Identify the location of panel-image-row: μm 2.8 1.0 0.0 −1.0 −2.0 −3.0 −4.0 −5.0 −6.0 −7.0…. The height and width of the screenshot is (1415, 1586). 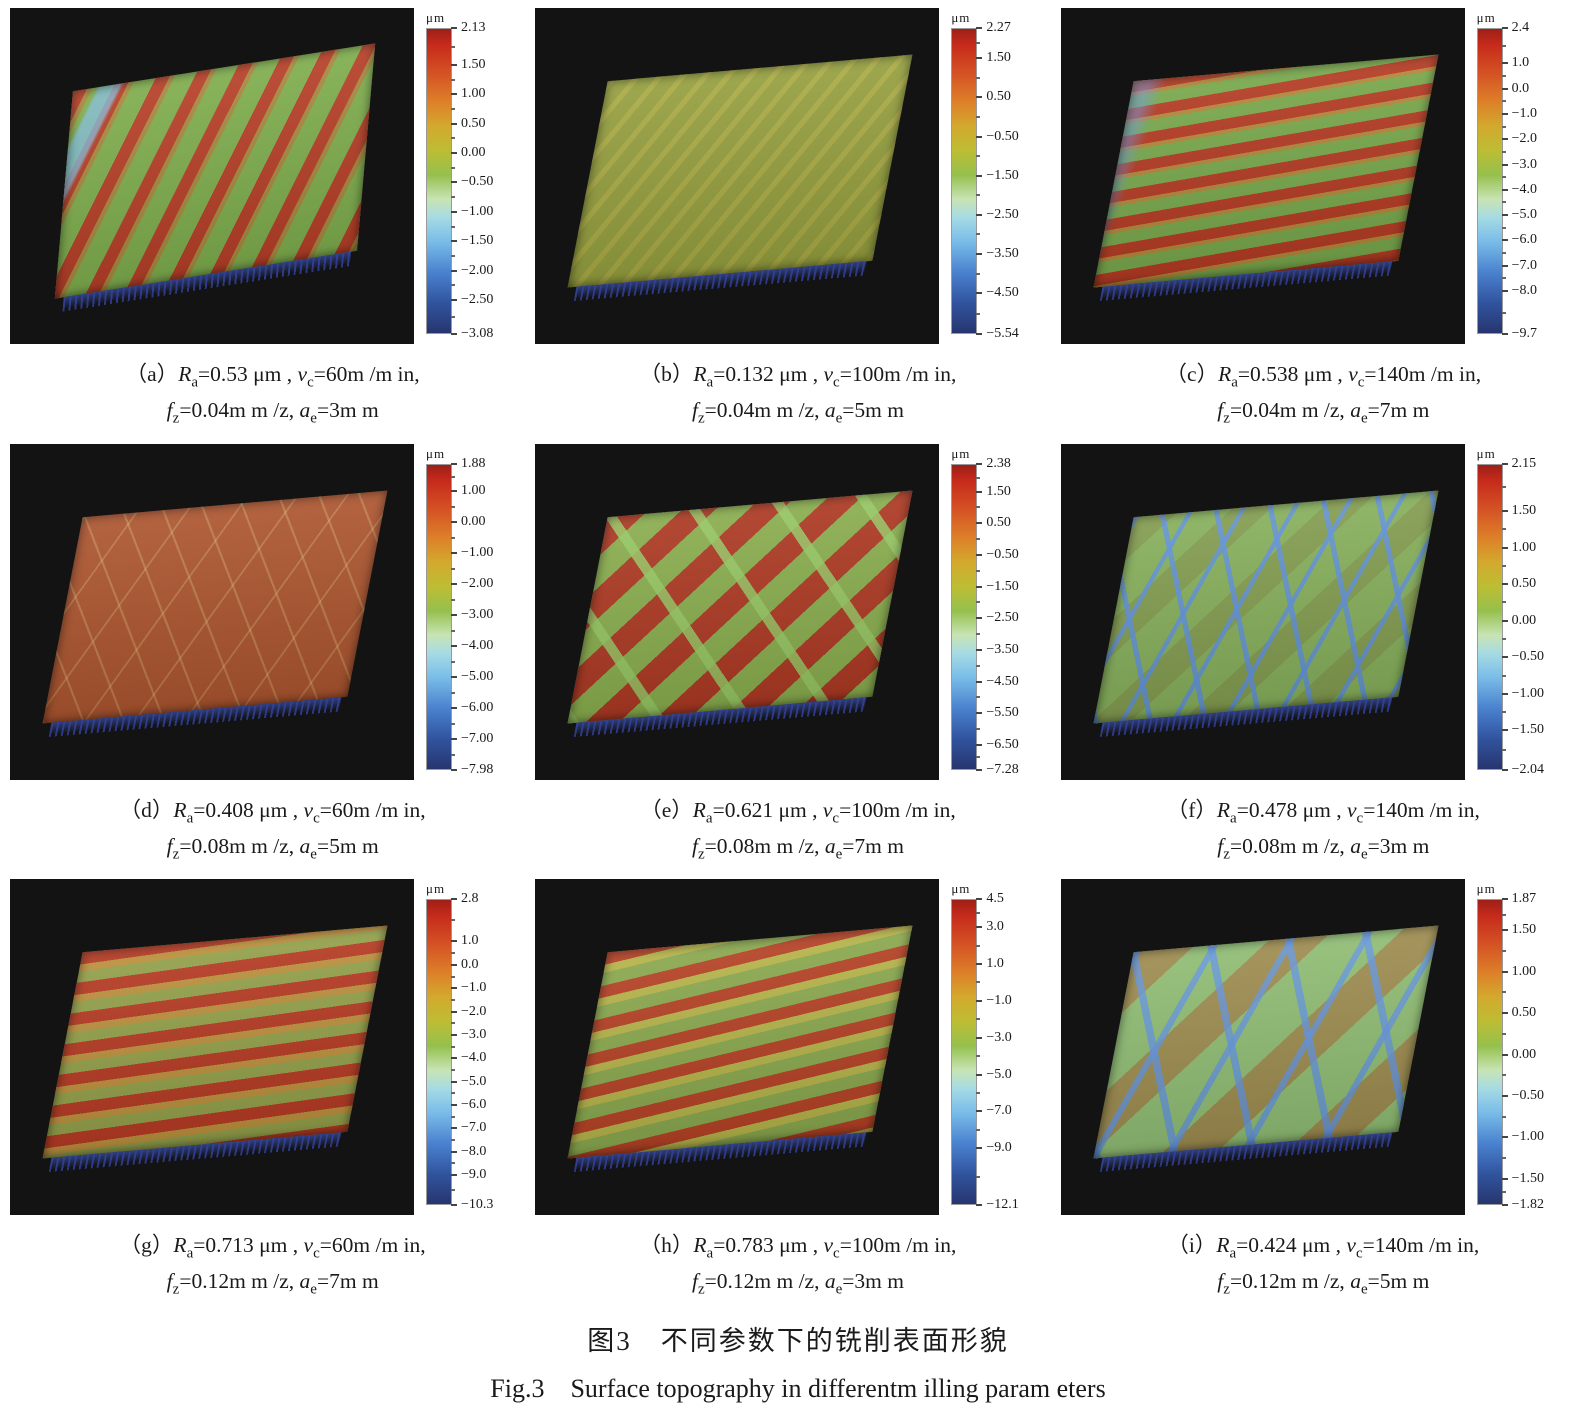
(272, 1047).